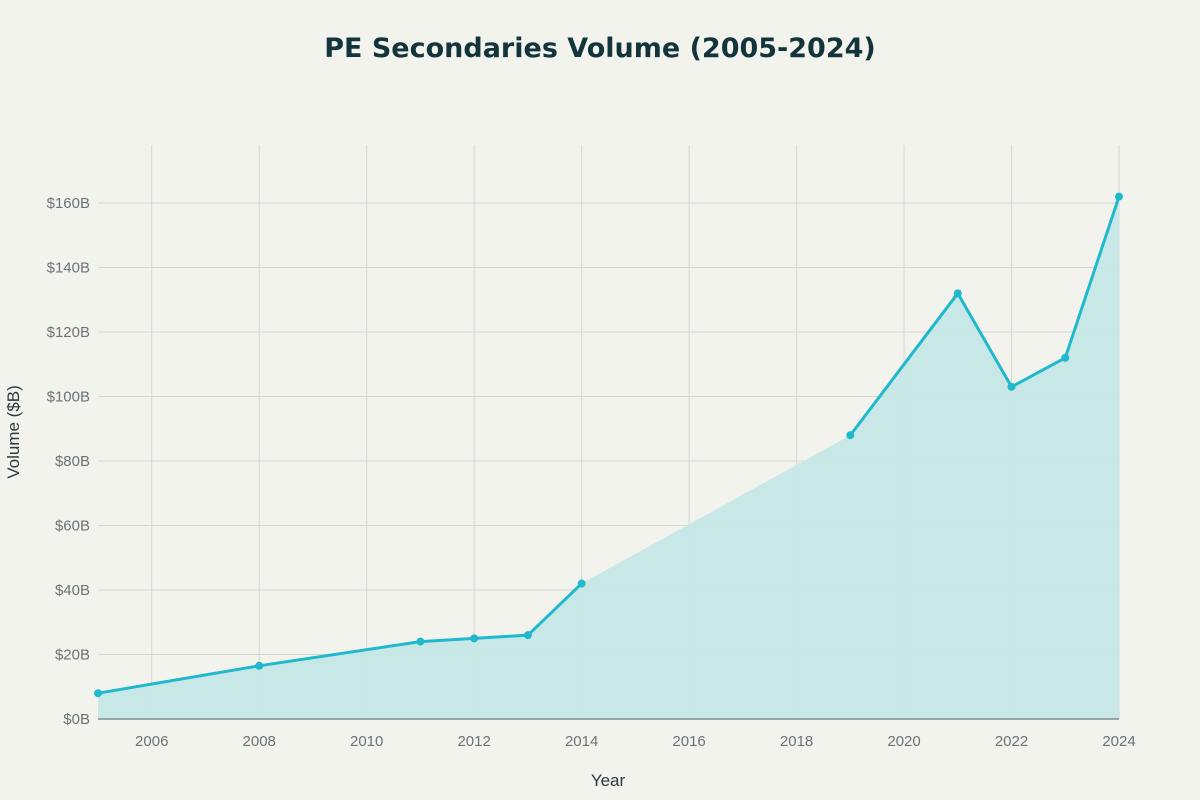  I want to click on x-tick-label: 2010, so click(366, 741).